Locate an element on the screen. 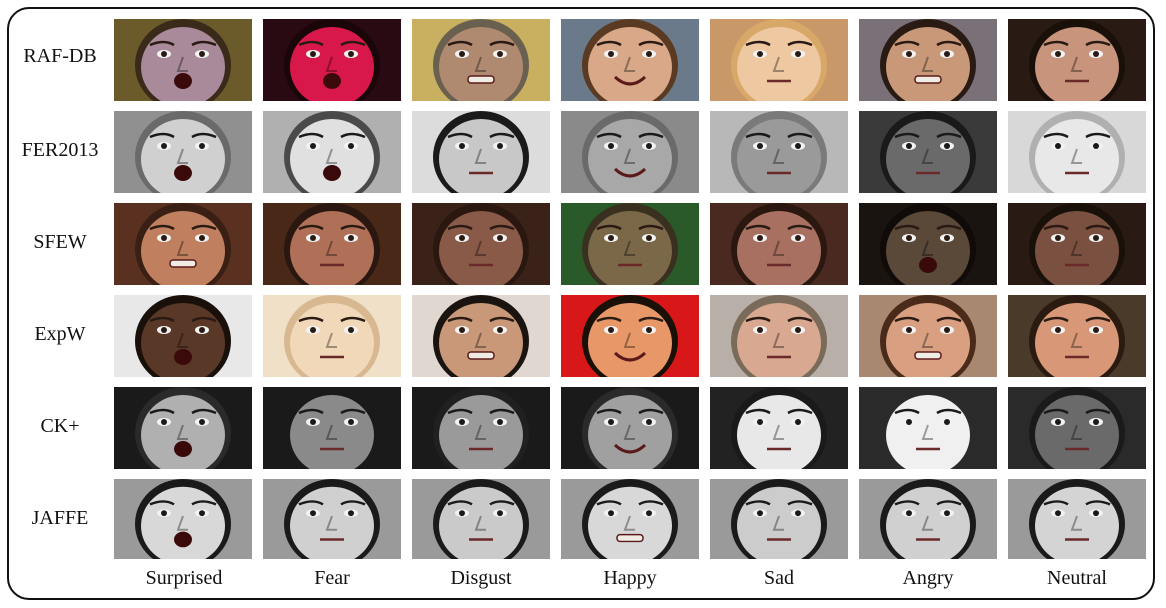  col-label-neutral: Neutral is located at coordinates (1077, 578).